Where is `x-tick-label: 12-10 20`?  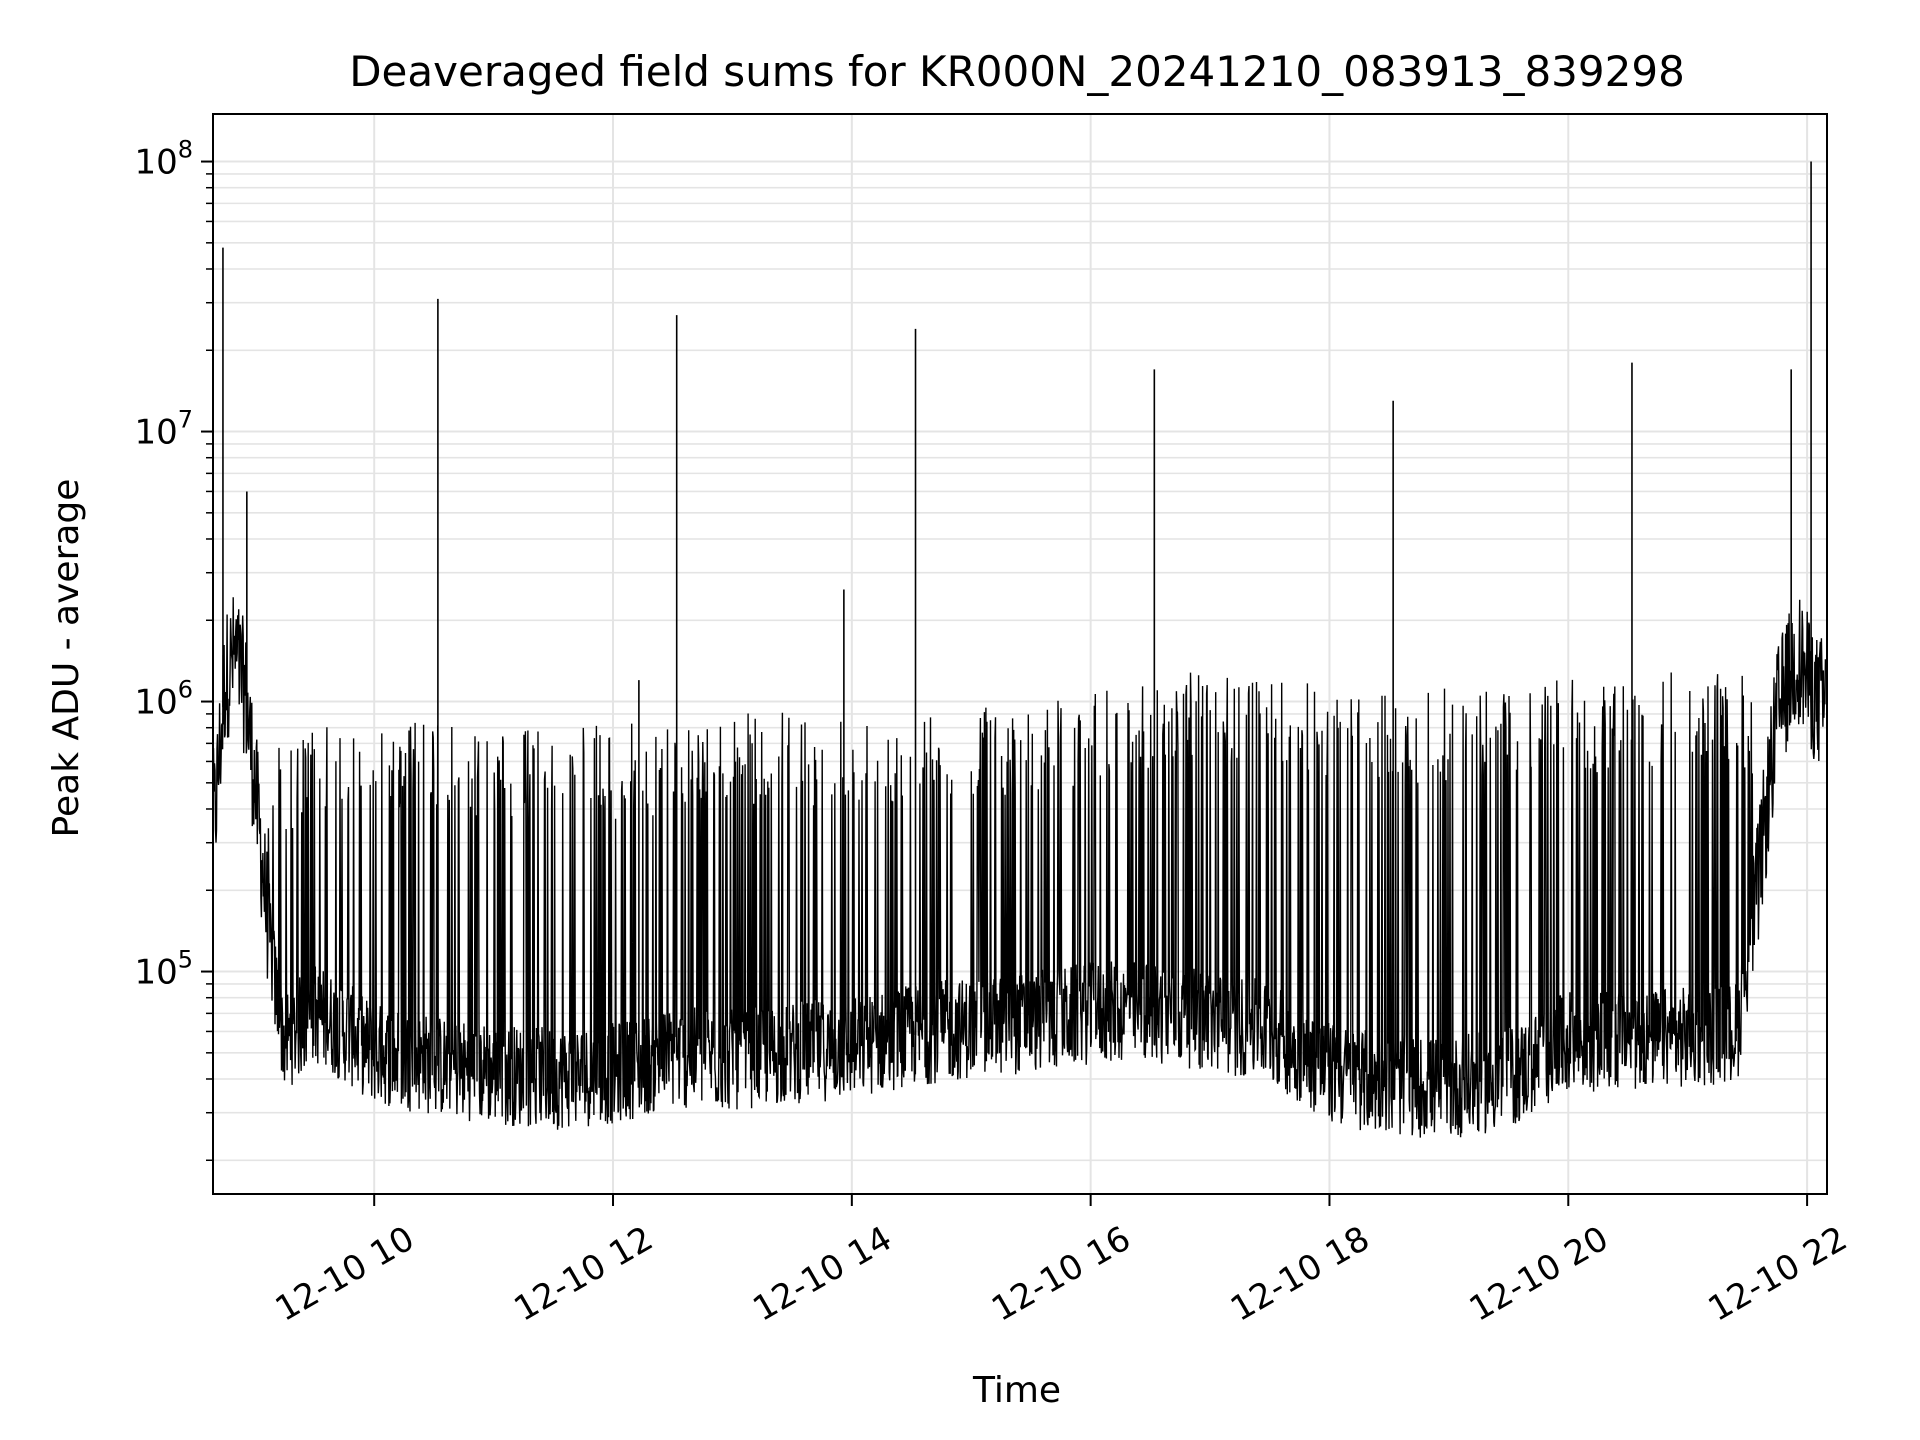 x-tick-label: 12-10 20 is located at coordinates (1539, 1274).